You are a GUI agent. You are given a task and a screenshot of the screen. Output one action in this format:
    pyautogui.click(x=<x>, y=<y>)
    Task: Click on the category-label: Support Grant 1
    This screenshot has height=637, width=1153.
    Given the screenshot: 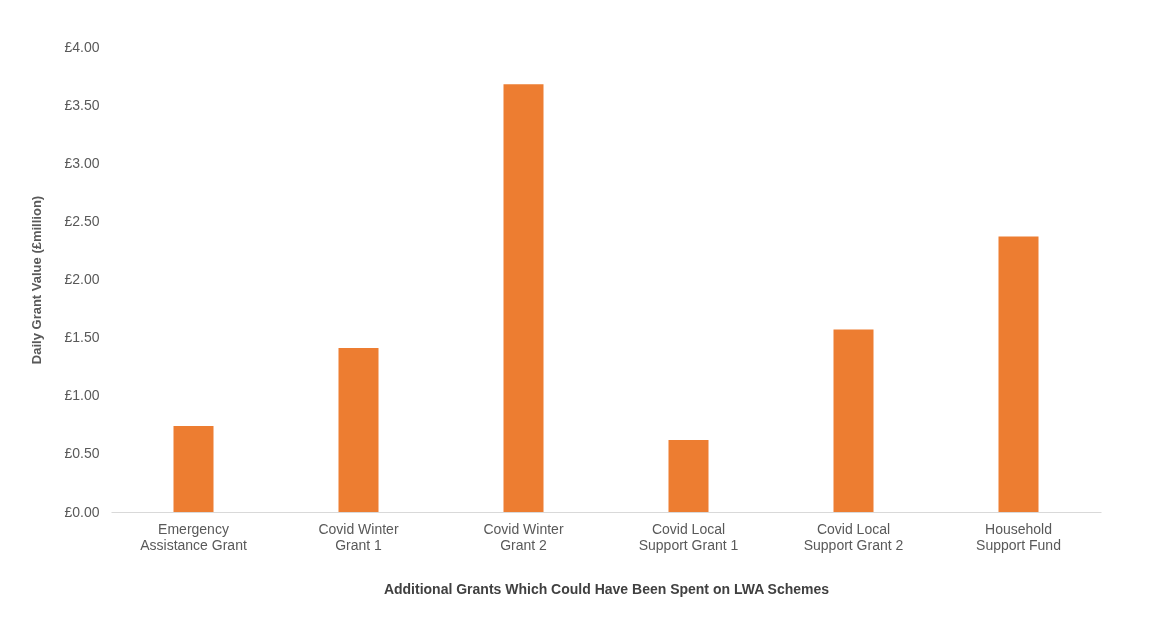 What is the action you would take?
    pyautogui.click(x=688, y=544)
    